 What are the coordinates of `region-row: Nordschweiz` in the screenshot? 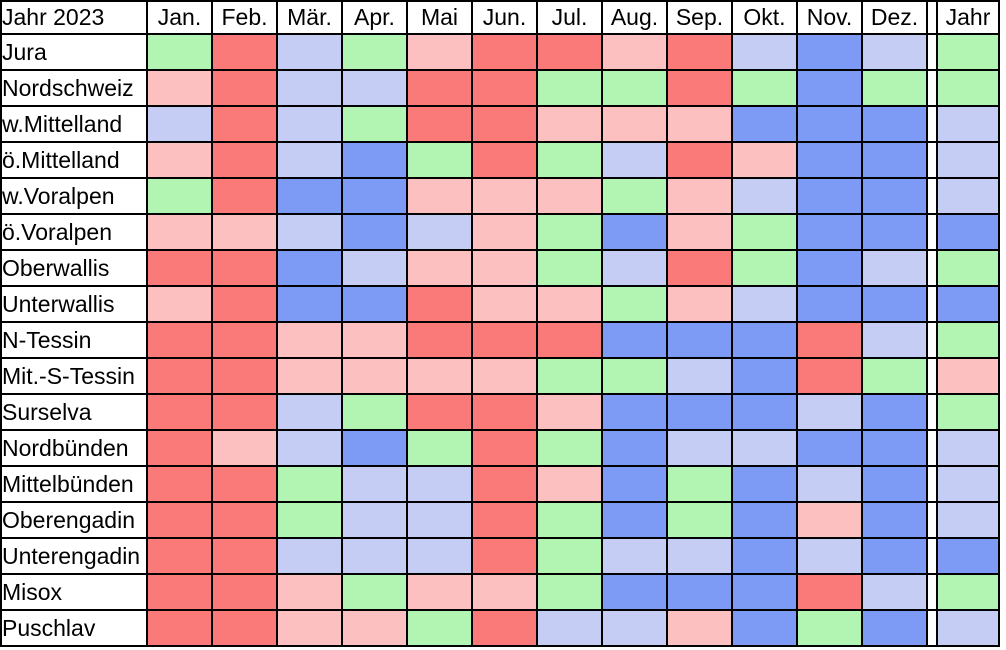 It's located at (500, 88).